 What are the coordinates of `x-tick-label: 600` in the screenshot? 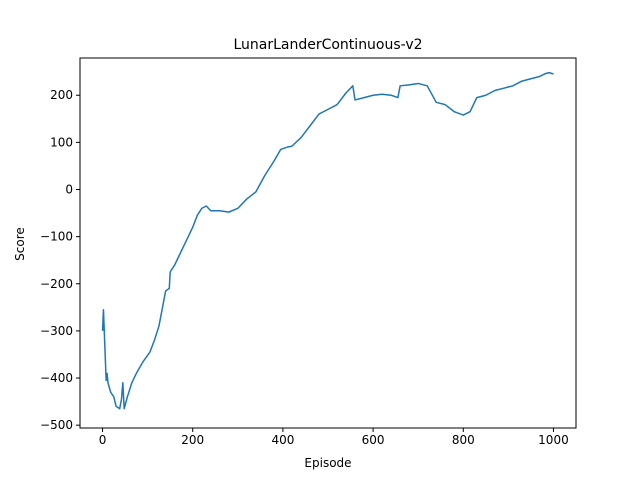 It's located at (373, 440).